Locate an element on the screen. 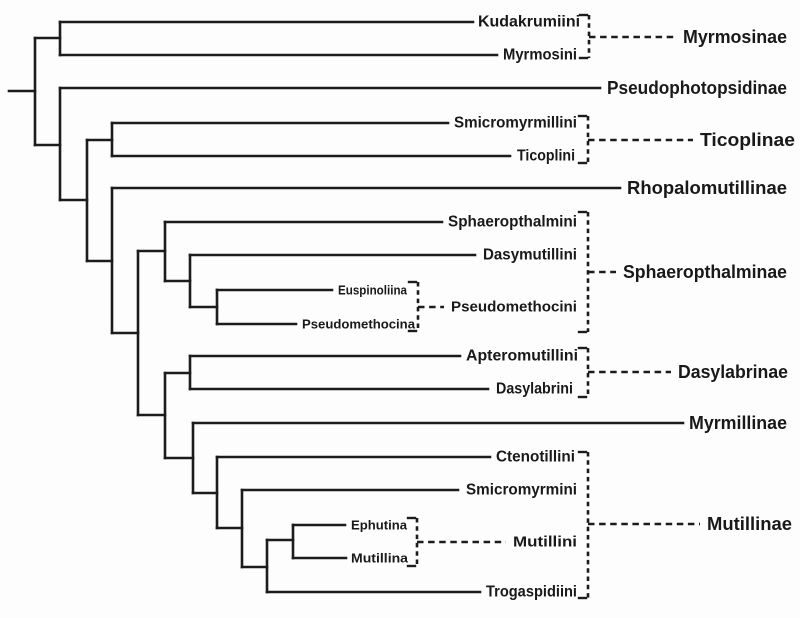 Image resolution: width=800 pixels, height=618 pixels. group-label-sphaeropthalminae: Sphaeropthalminae is located at coordinates (705, 272).